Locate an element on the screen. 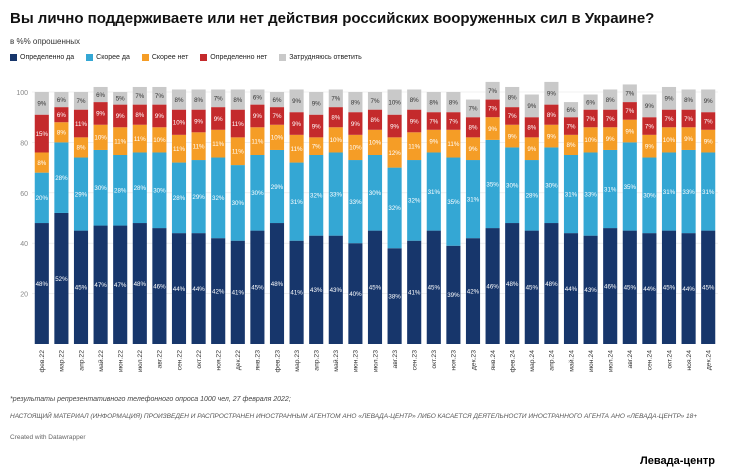 The height and width of the screenshot is (475, 729). legend-item: Затрудняюсь ответить is located at coordinates (320, 57).